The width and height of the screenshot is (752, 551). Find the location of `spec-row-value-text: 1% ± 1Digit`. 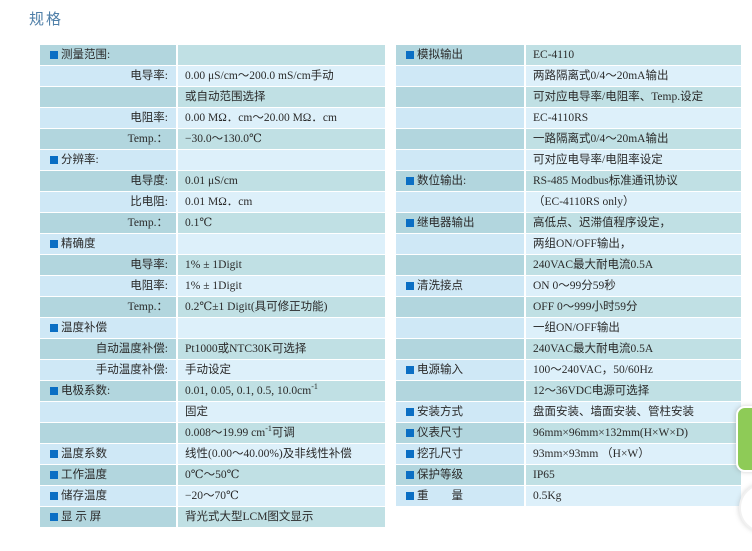

spec-row-value-text: 1% ± 1Digit is located at coordinates (213, 286).